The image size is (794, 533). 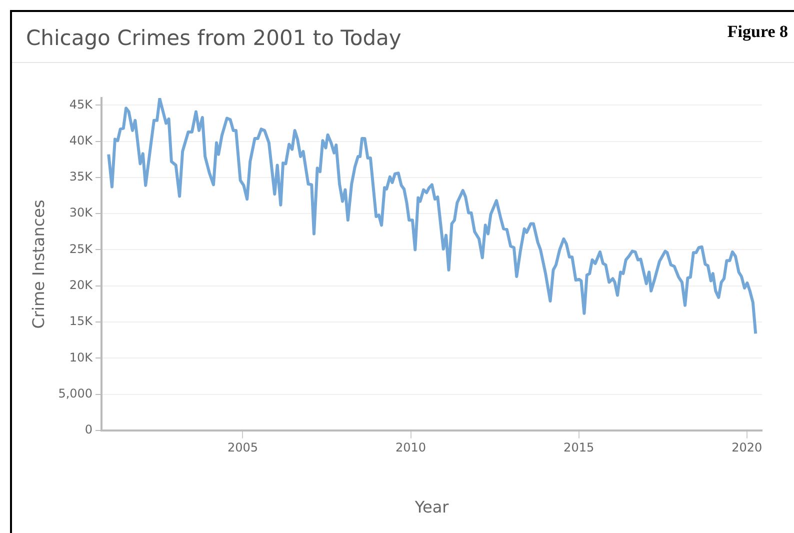 What do you see at coordinates (75, 393) in the screenshot?
I see `y-tick-label: 5,000` at bounding box center [75, 393].